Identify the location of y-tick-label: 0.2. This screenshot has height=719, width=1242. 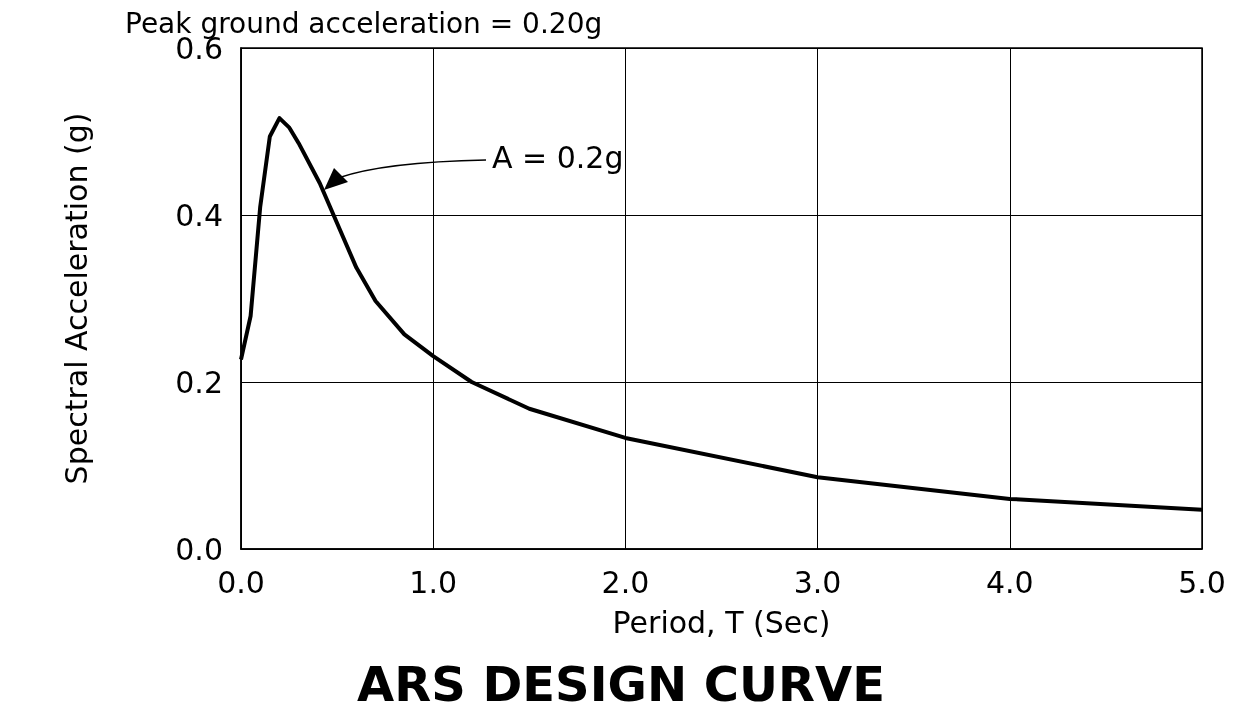
(199, 382).